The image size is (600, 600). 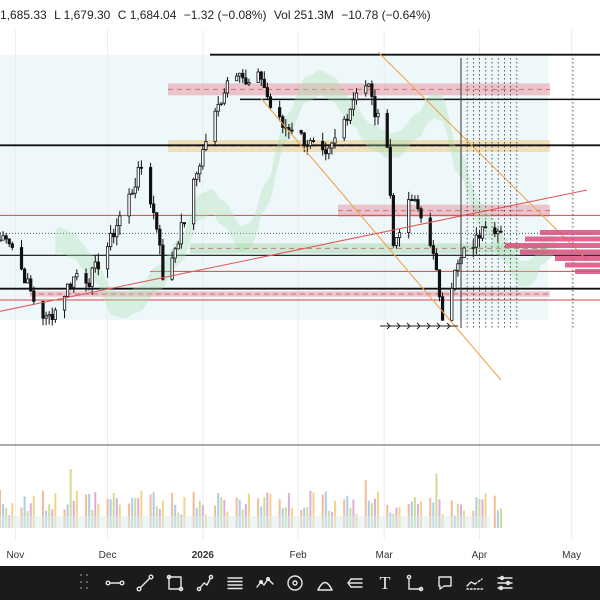 What do you see at coordinates (445, 583) in the screenshot?
I see `comment-icon` at bounding box center [445, 583].